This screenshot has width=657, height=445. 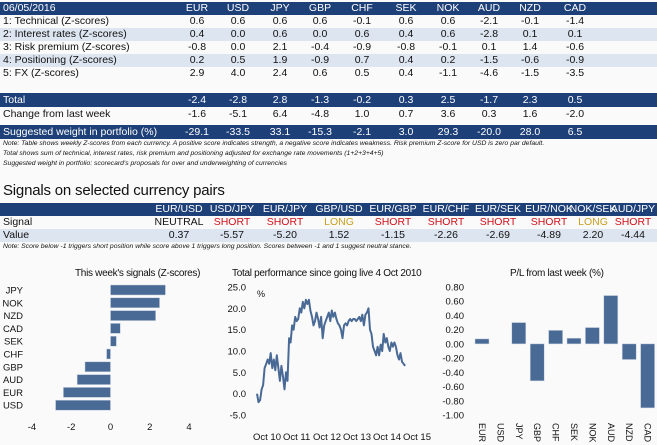 What do you see at coordinates (575, 21) in the screenshot?
I see `score-cell: -1.4` at bounding box center [575, 21].